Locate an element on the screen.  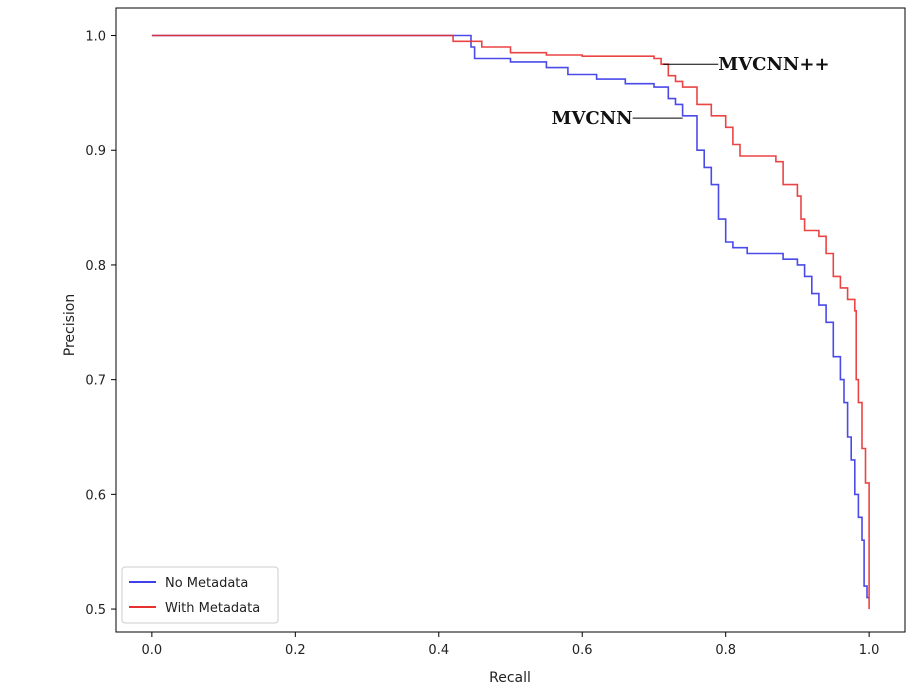
x-tick-label: 0.6 is located at coordinates (582, 650).